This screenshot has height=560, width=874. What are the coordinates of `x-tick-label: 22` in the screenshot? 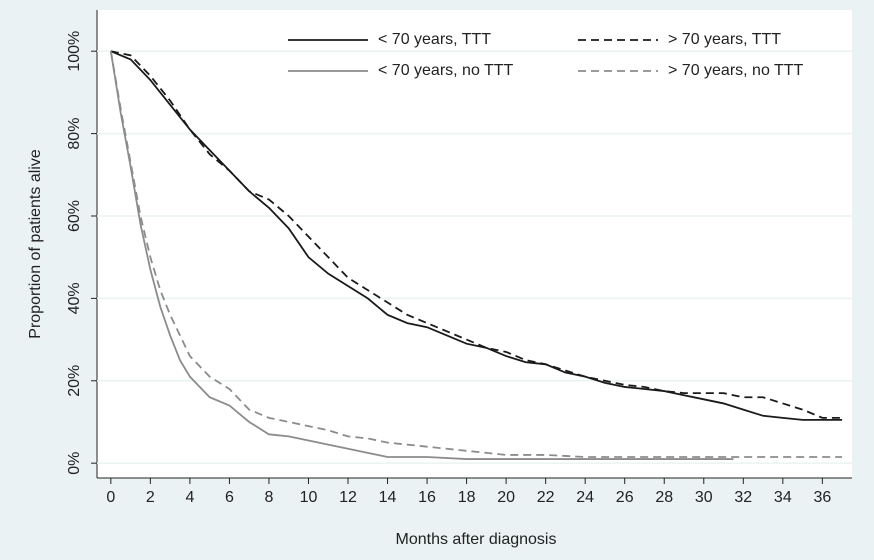 It's located at (546, 497).